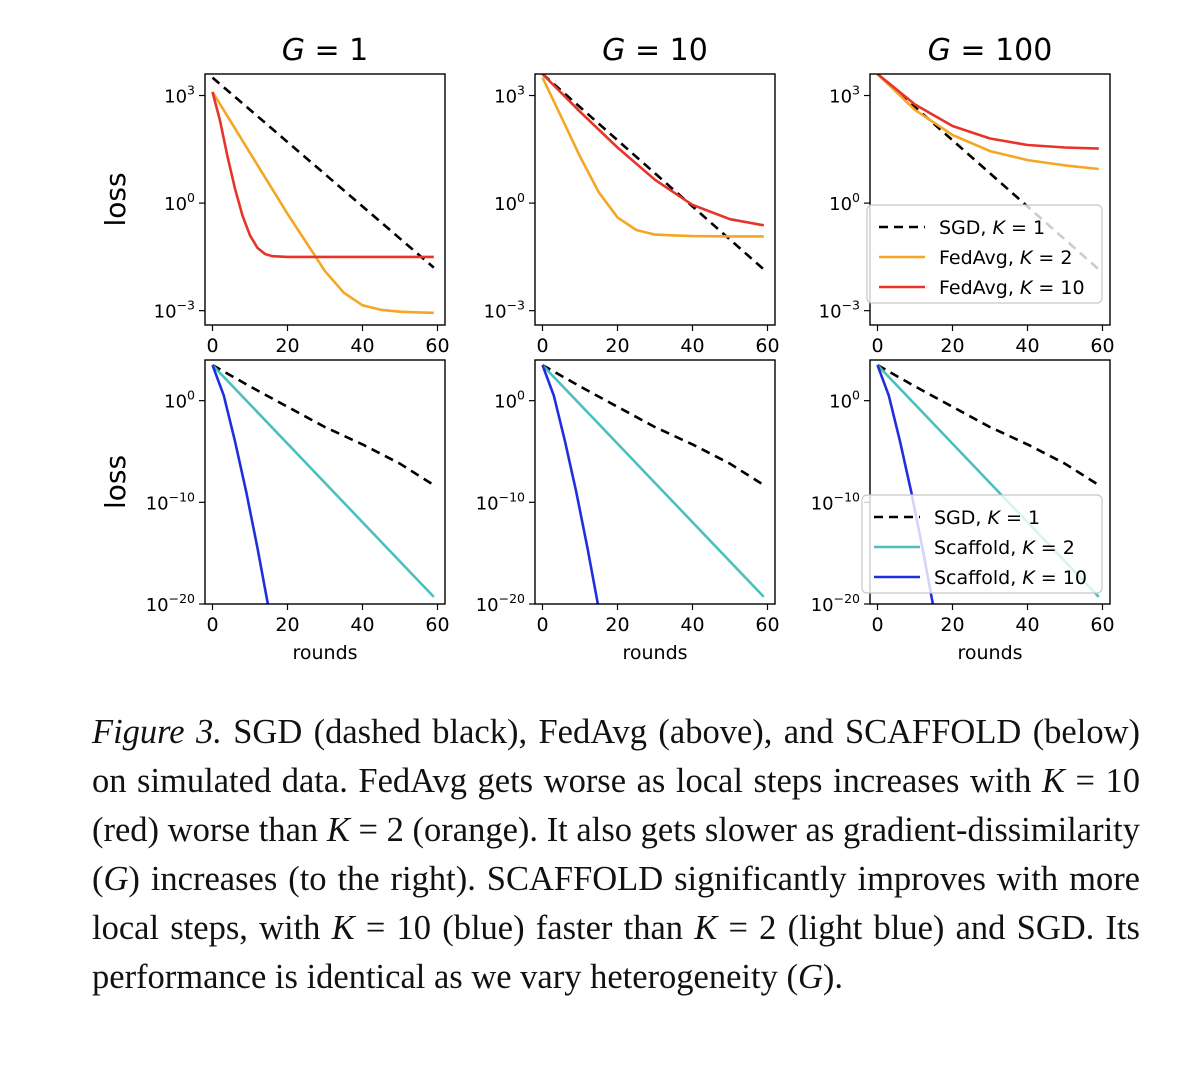 The height and width of the screenshot is (1080, 1185). What do you see at coordinates (833, 977) in the screenshot?
I see `caption-text: ).` at bounding box center [833, 977].